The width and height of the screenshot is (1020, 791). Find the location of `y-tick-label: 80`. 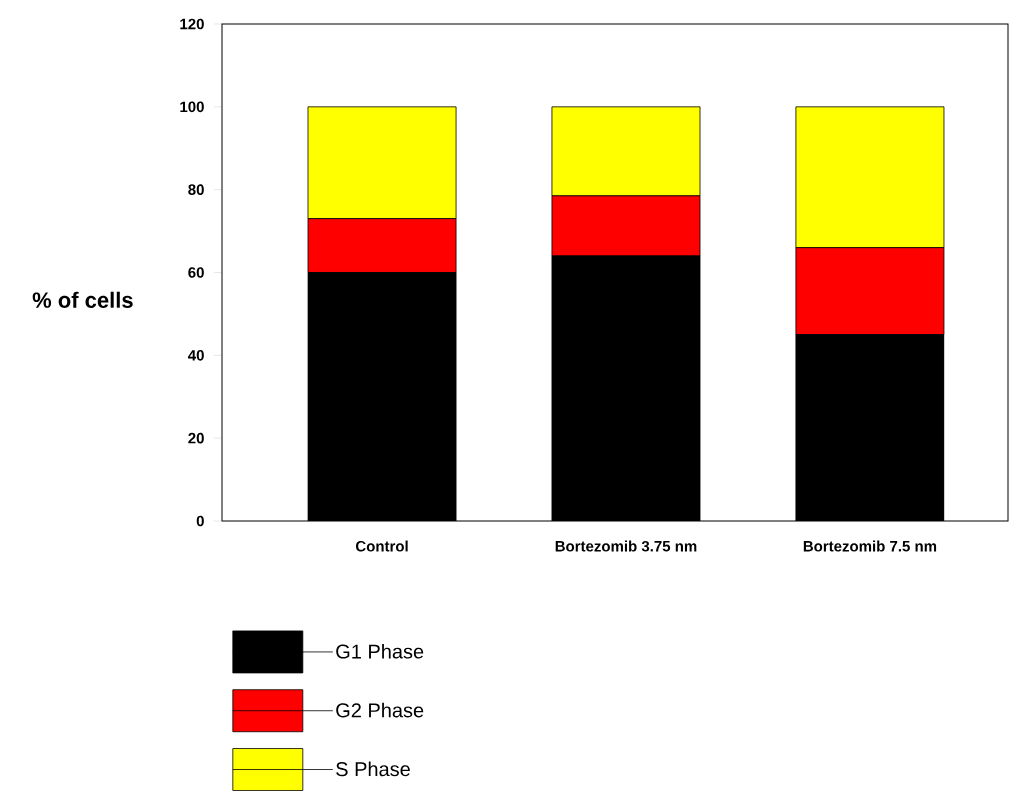

y-tick-label: 80 is located at coordinates (196, 189).